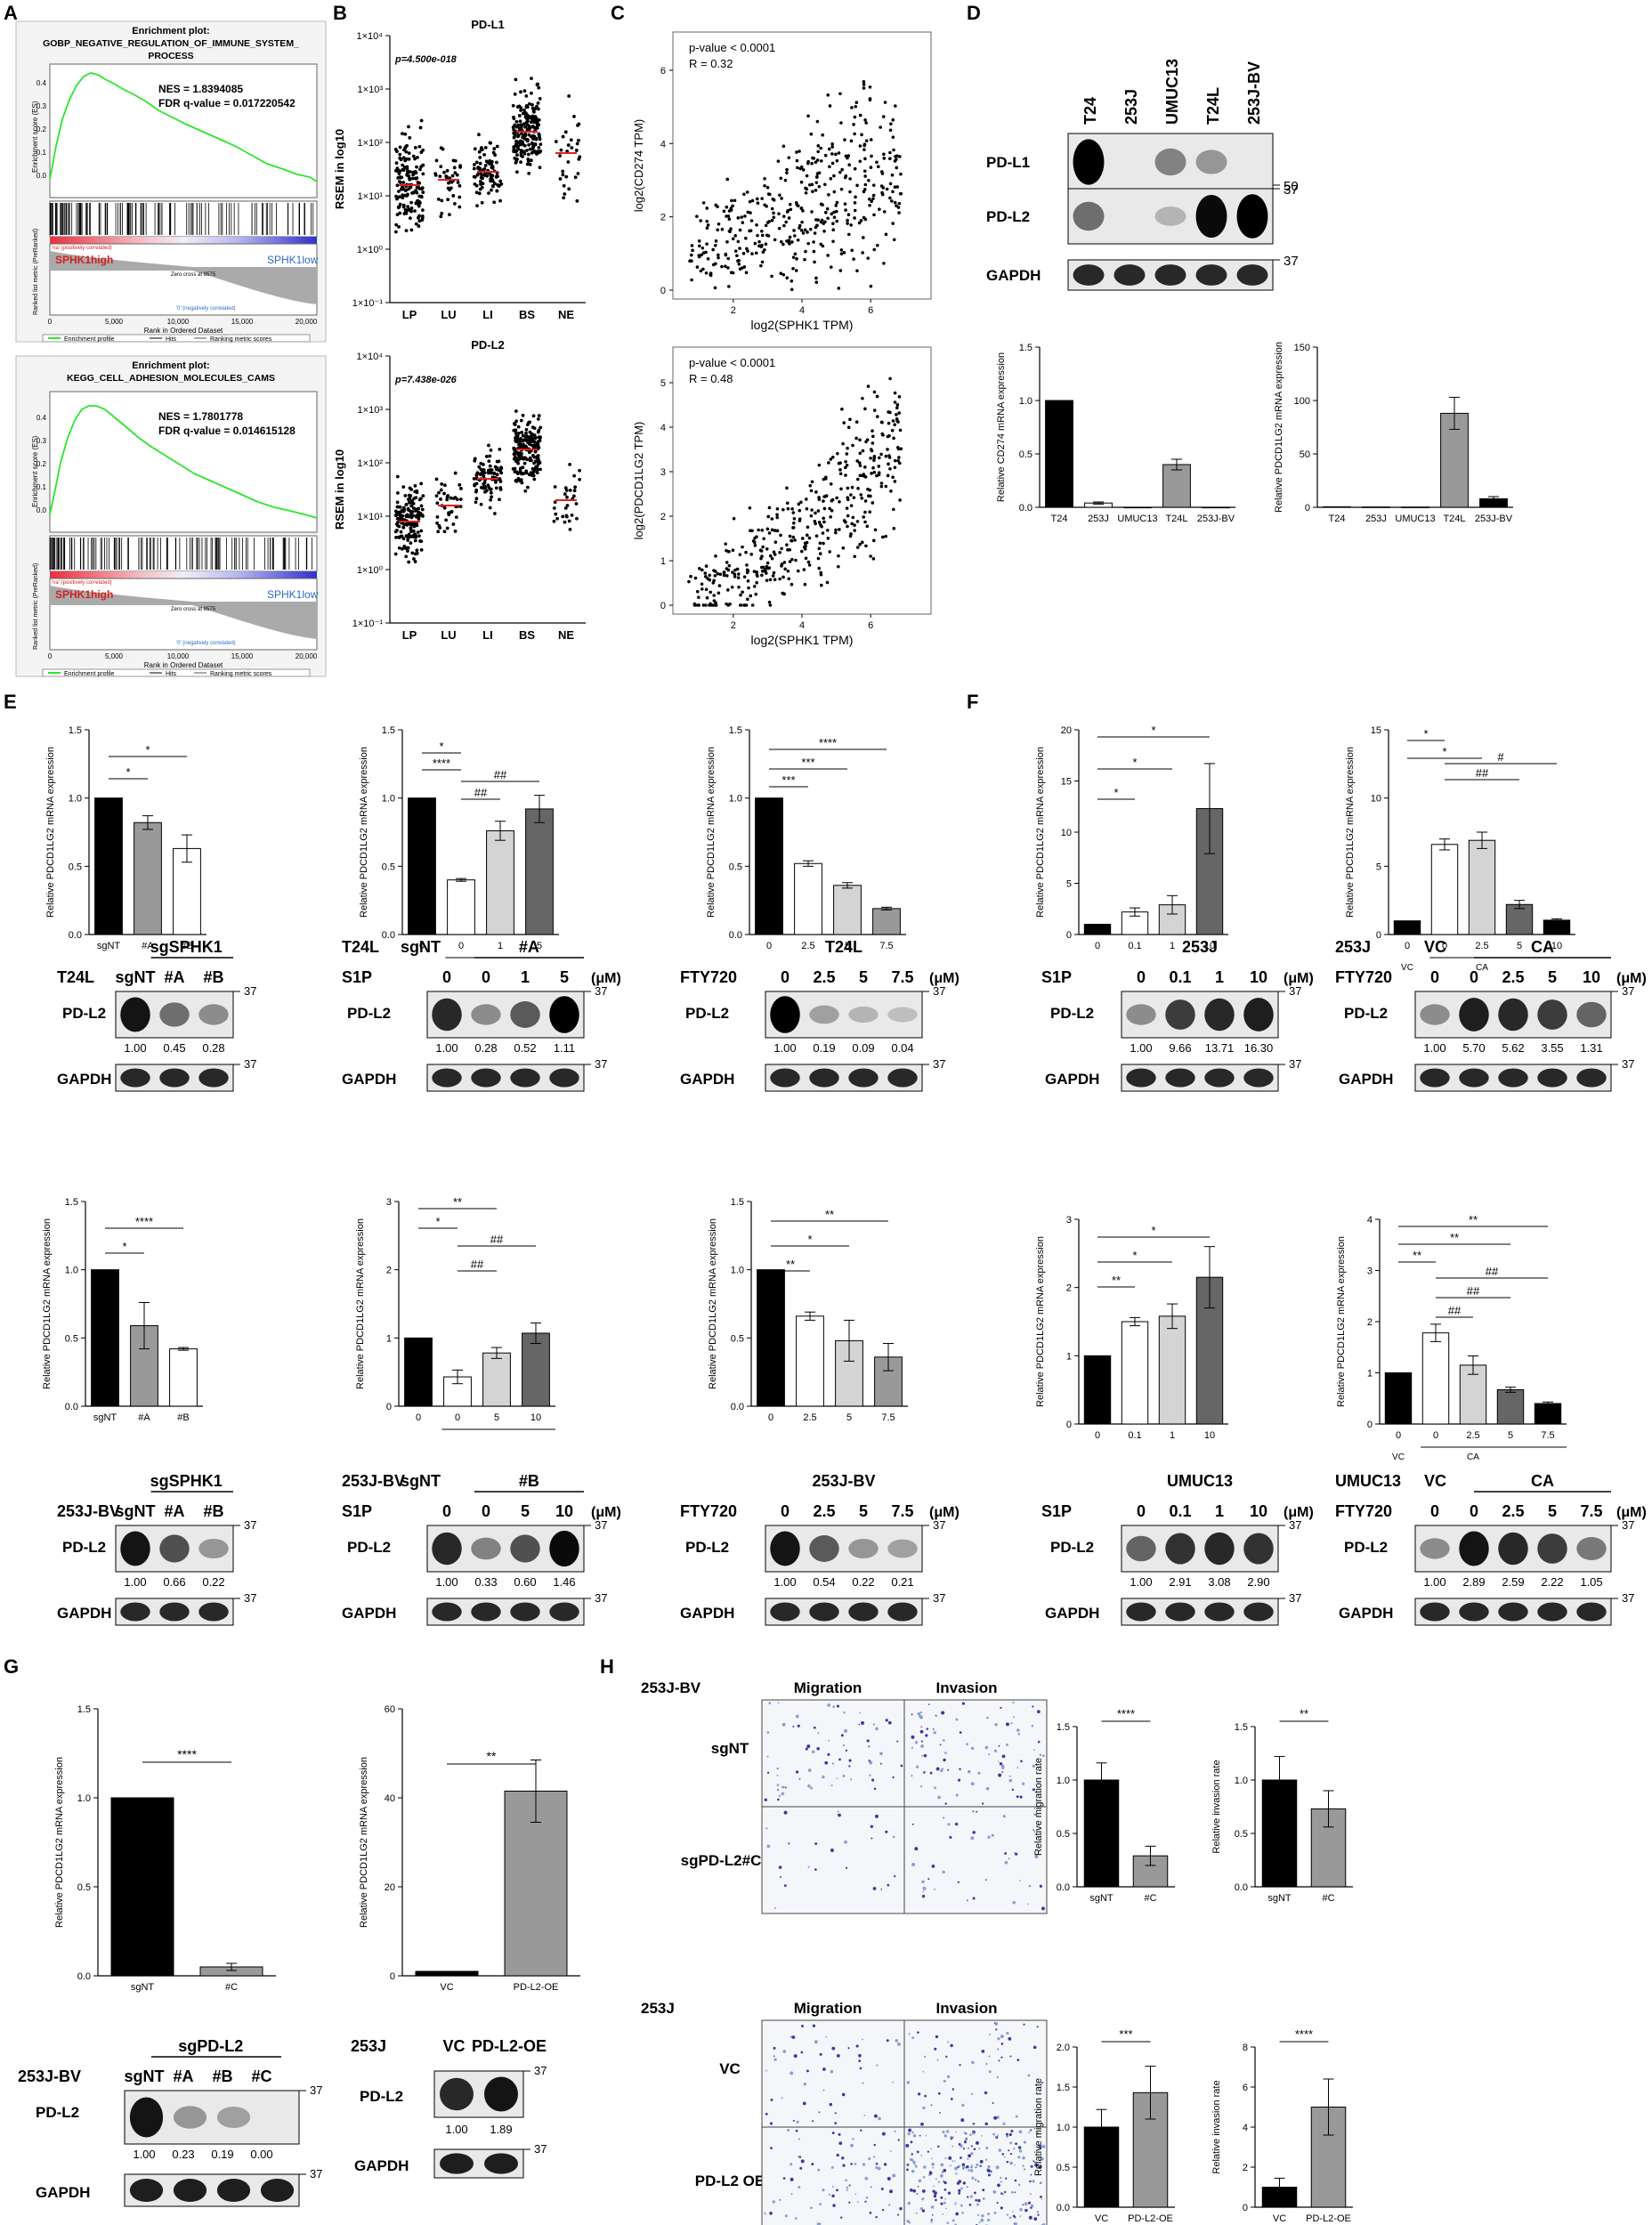 The height and width of the screenshot is (2225, 1652). What do you see at coordinates (1474, 977) in the screenshot?
I see `lane-label: 0` at bounding box center [1474, 977].